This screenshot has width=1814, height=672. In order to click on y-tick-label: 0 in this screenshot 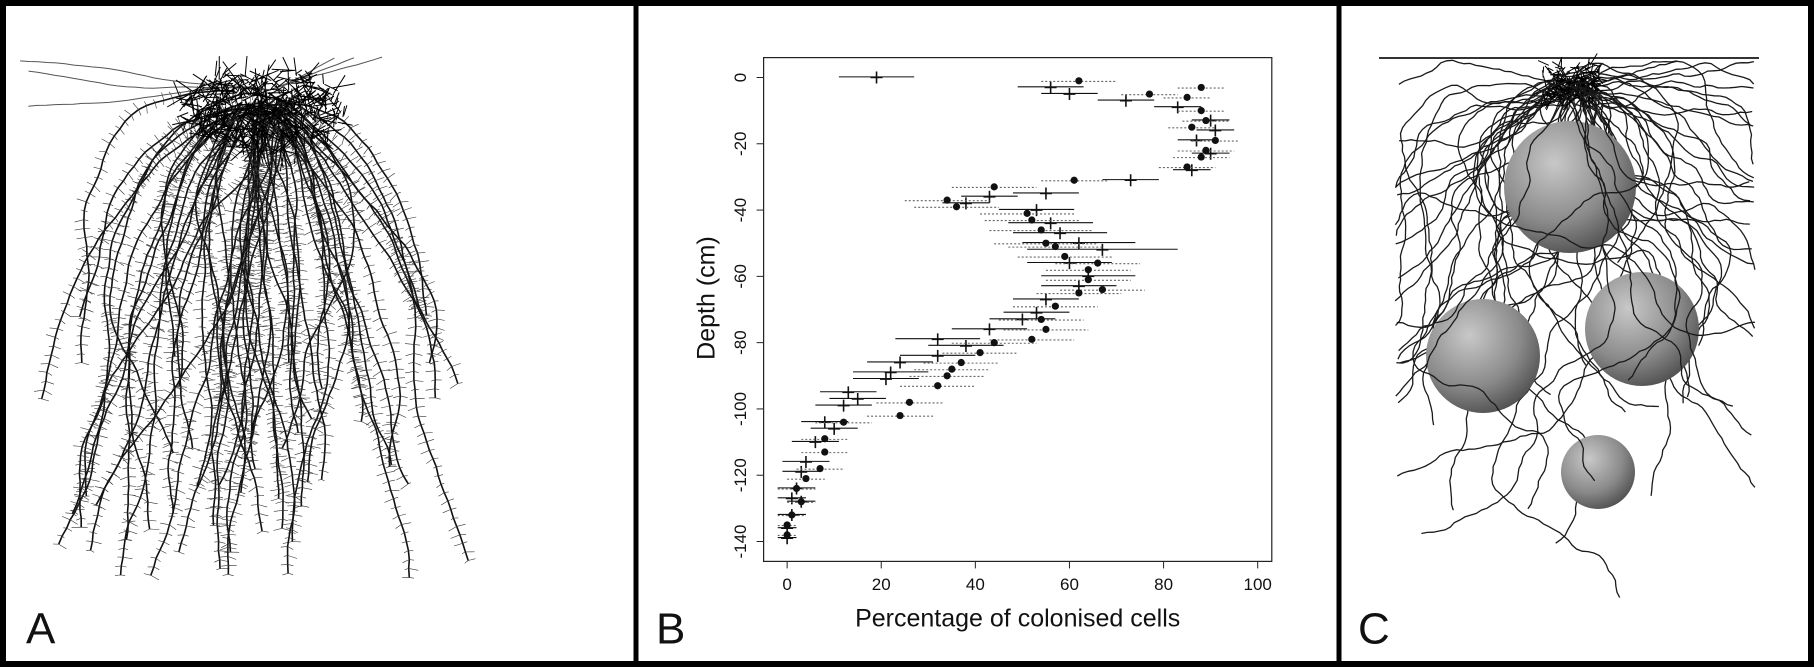, I will do `click(740, 77)`.